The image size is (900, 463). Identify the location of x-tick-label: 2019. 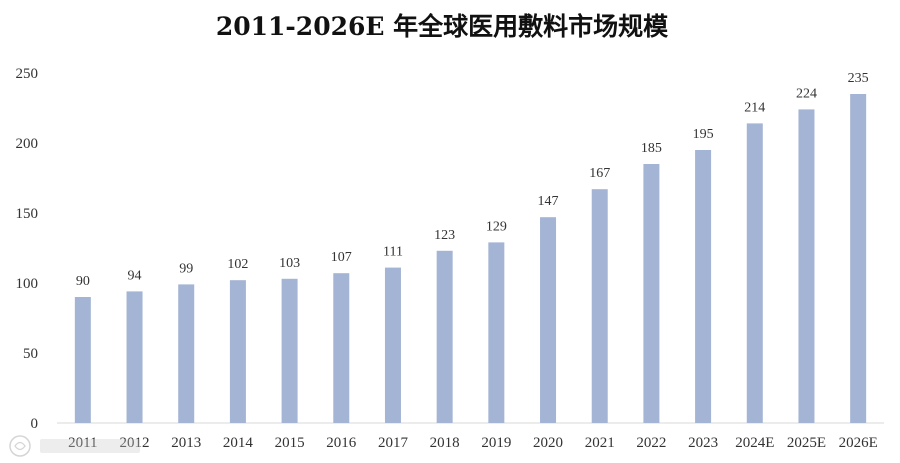
(496, 443).